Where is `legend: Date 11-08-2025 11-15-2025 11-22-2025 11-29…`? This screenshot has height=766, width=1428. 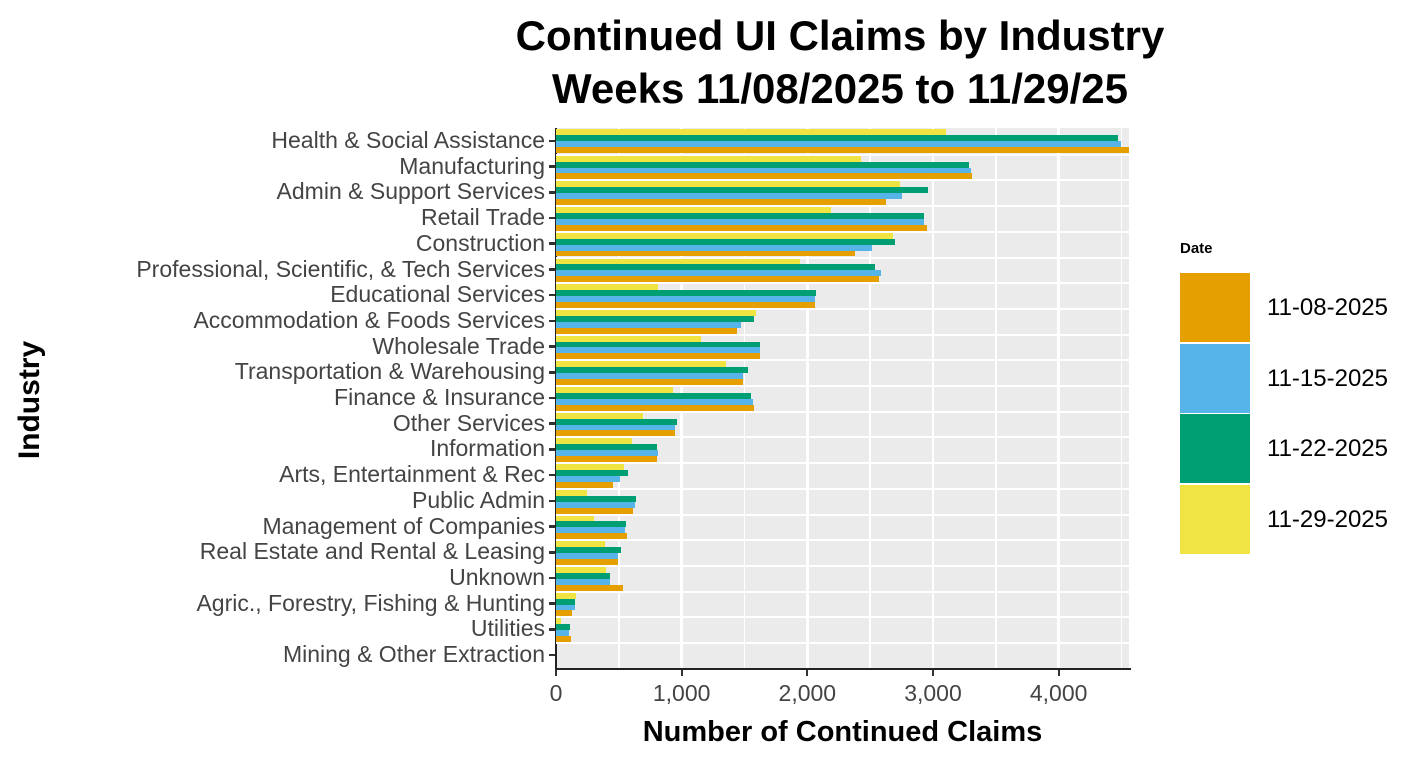
legend: Date 11-08-2025 11-15-2025 11-22-2025 11-29… is located at coordinates (1284, 397).